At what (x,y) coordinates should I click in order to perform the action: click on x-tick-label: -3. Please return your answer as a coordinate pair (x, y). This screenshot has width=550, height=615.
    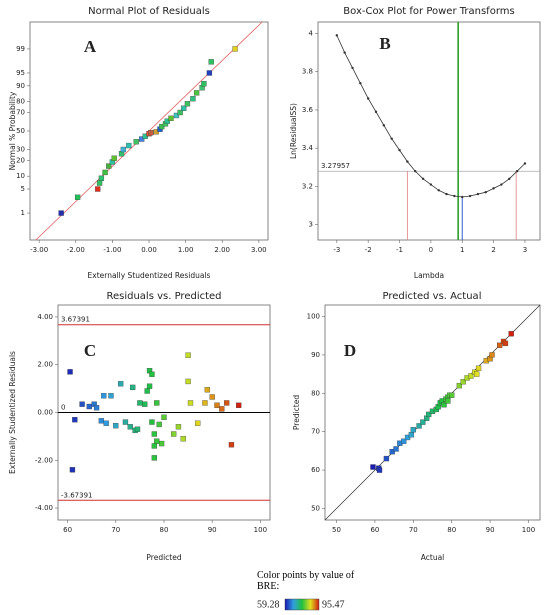
    Looking at the image, I should click on (336, 250).